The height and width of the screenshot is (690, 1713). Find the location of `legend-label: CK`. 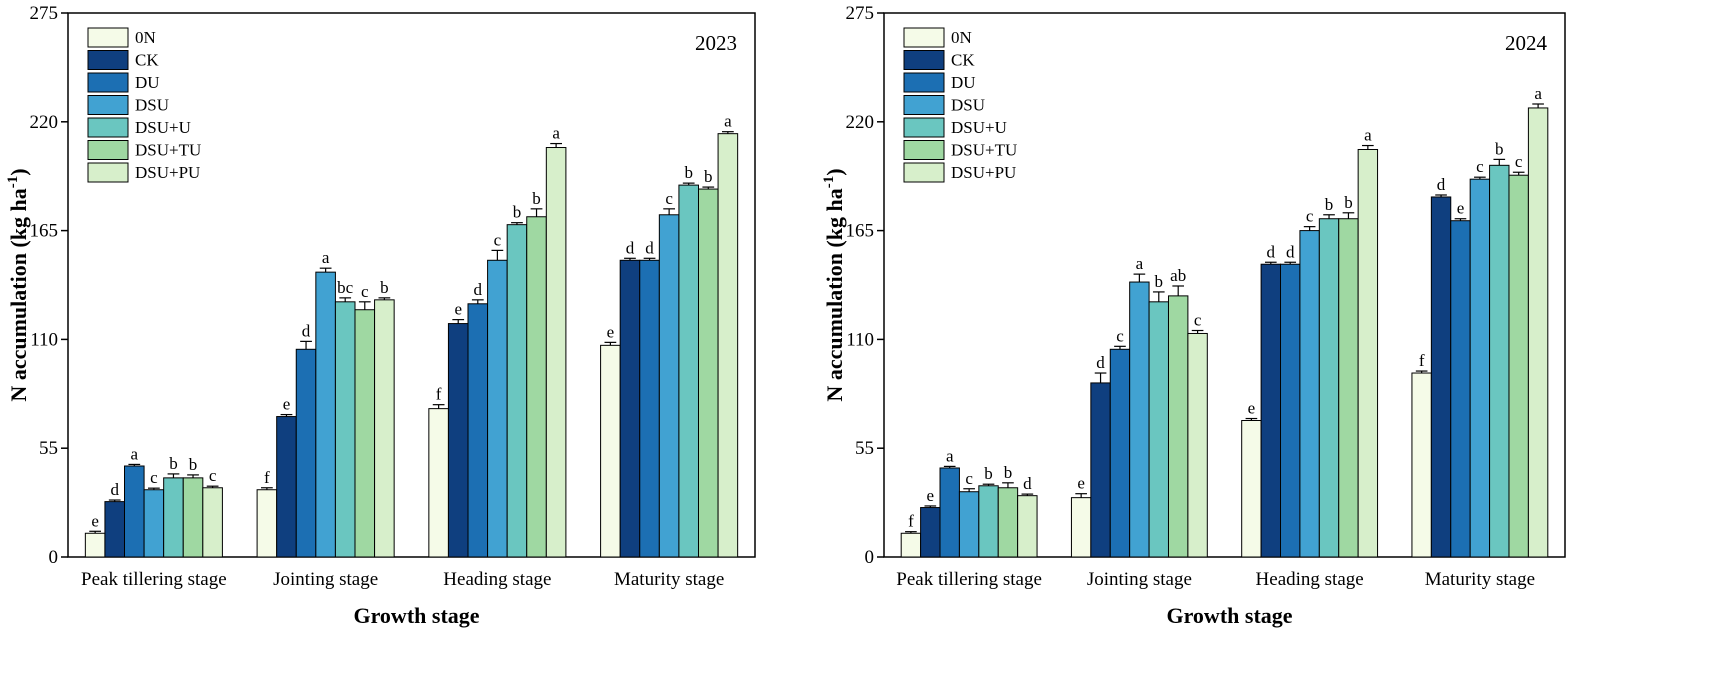

legend-label: CK is located at coordinates (147, 60).